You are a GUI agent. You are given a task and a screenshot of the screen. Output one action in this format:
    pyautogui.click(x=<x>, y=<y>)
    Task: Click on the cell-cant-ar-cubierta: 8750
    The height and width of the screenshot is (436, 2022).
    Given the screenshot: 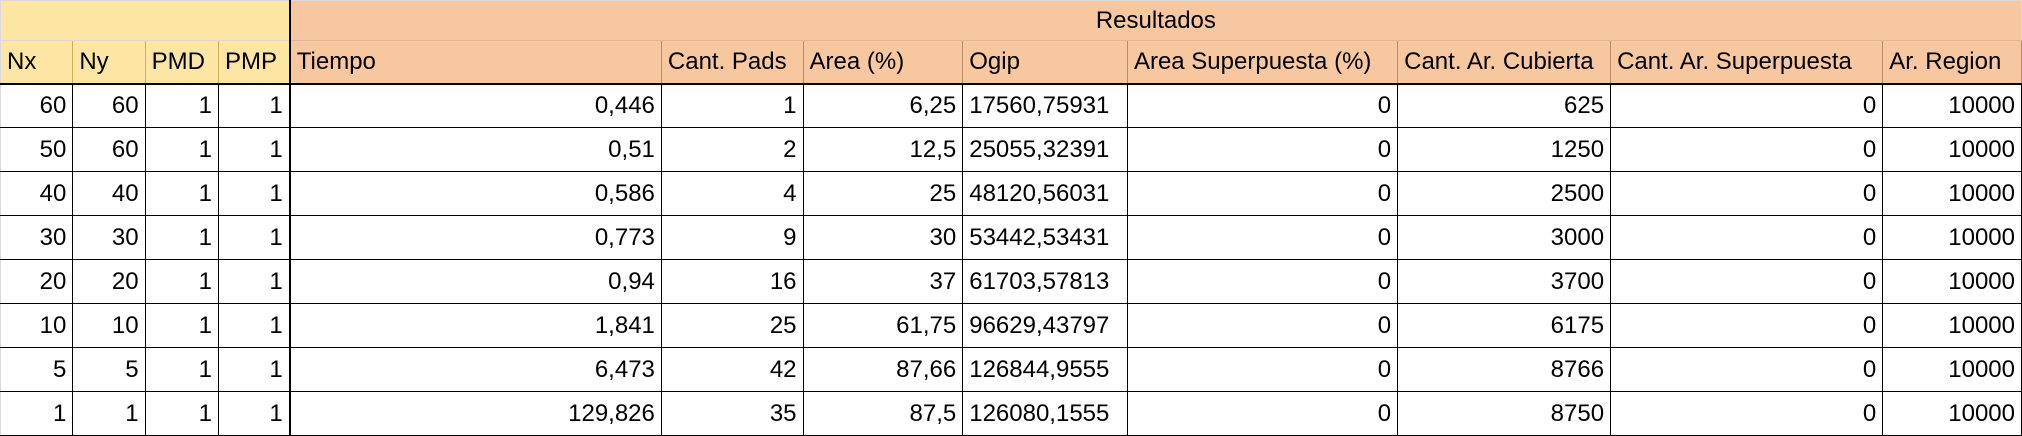 What is the action you would take?
    pyautogui.click(x=1504, y=413)
    